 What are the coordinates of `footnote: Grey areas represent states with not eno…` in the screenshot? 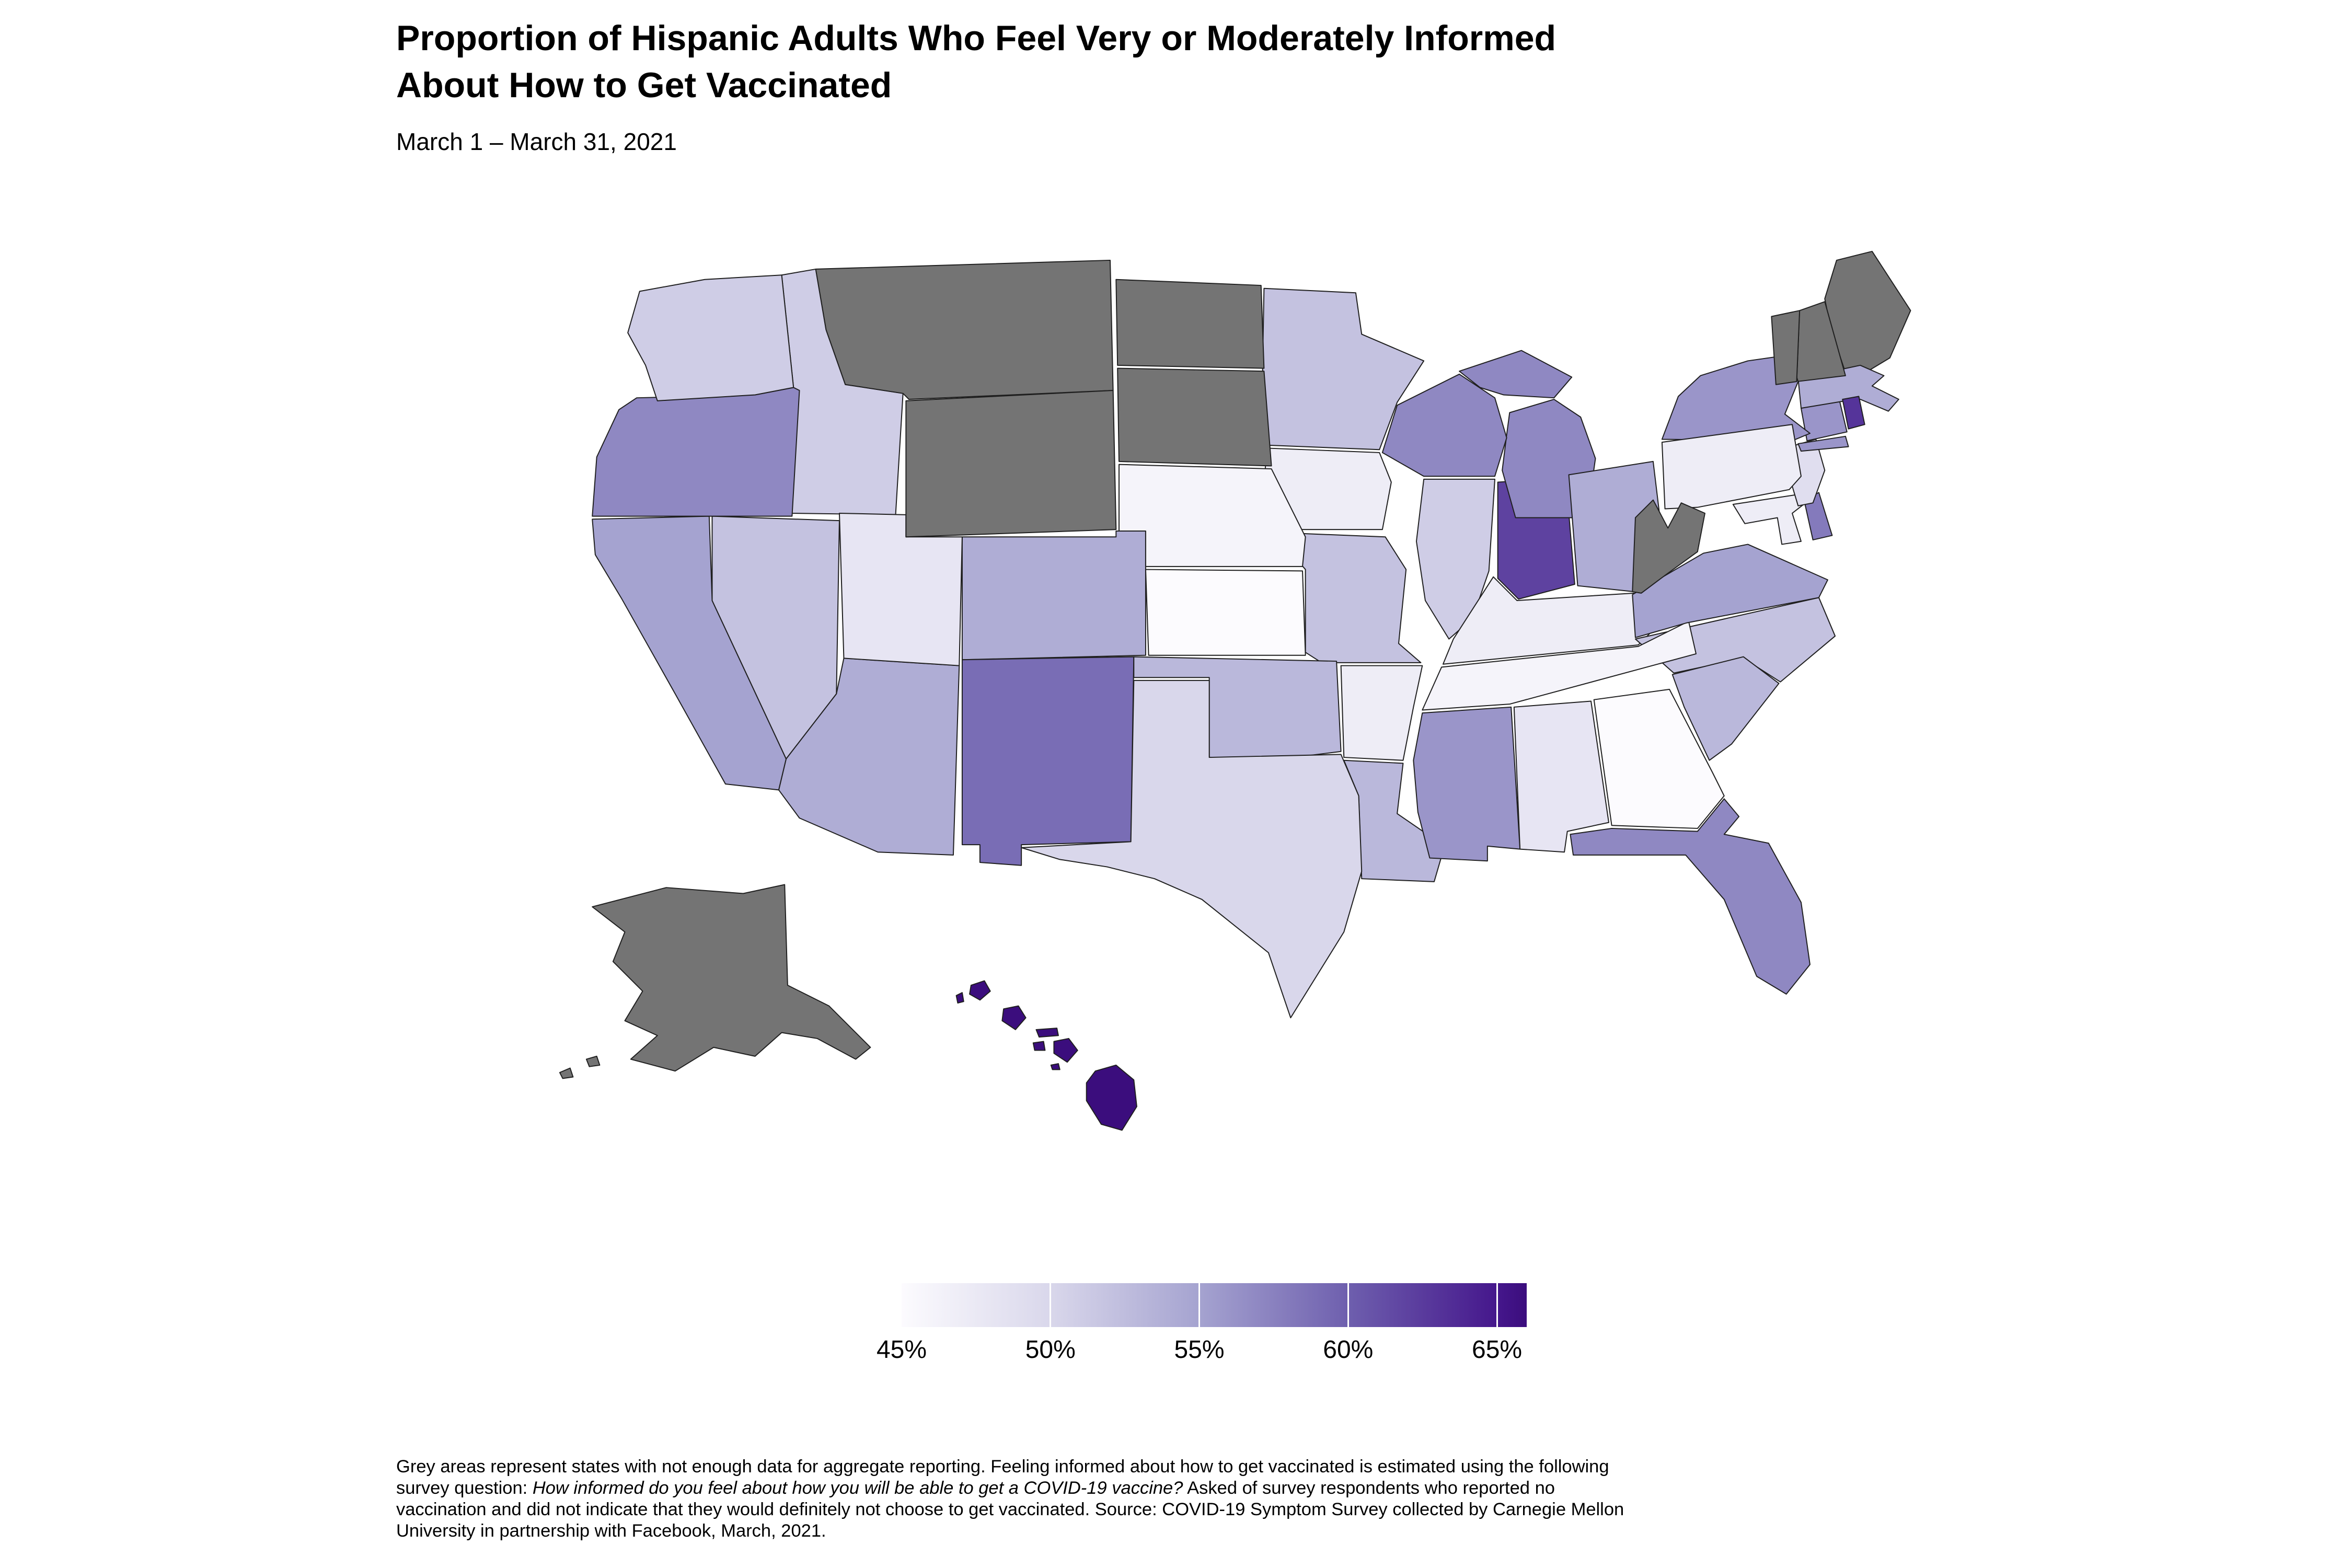 It's located at (1305, 1499).